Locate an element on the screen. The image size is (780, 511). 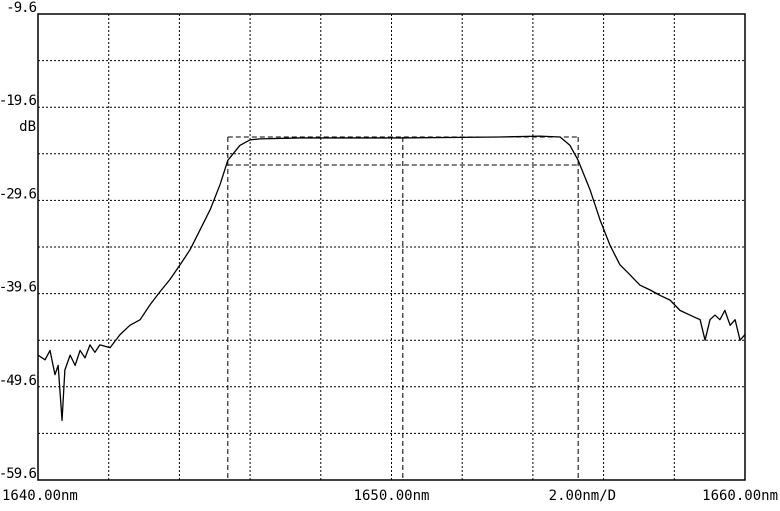
y-tick-label: -39.6 is located at coordinates (18, 288).